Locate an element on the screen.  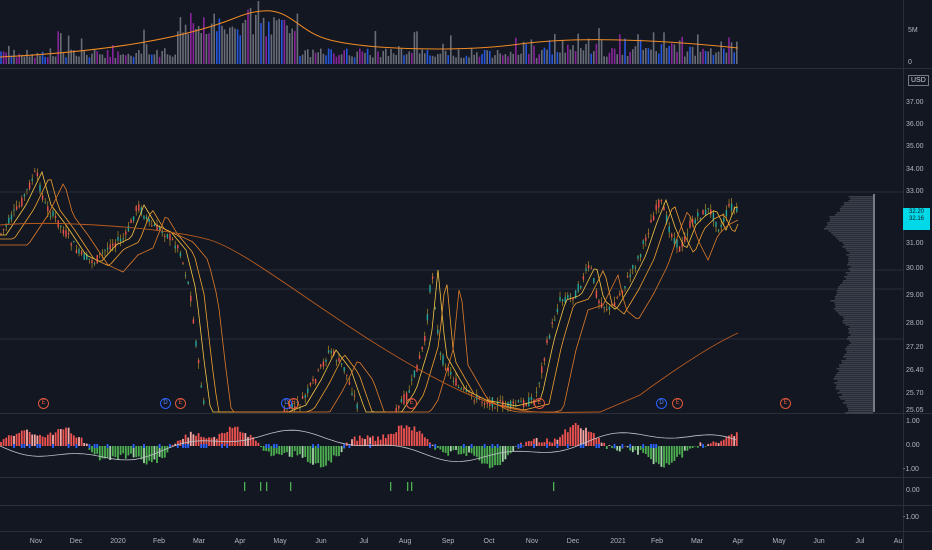
time-label: 2021 is located at coordinates (618, 541).